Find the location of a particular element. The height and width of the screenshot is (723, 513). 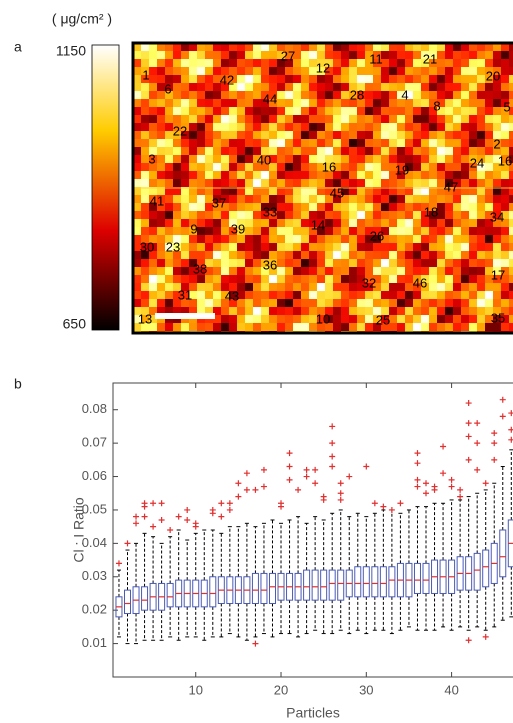

particle-label: 42 is located at coordinates (227, 79).